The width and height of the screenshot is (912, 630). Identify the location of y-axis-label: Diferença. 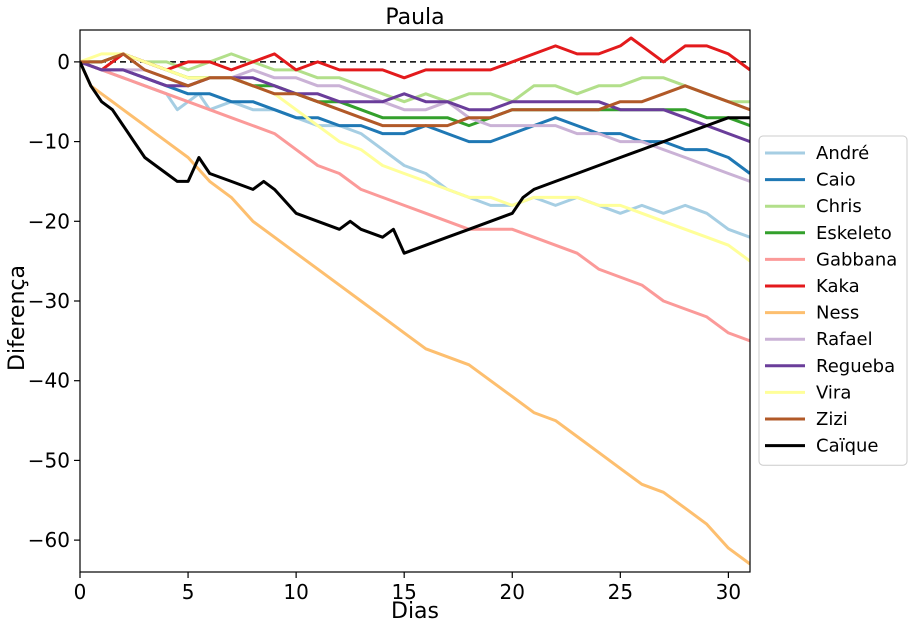
(17, 318).